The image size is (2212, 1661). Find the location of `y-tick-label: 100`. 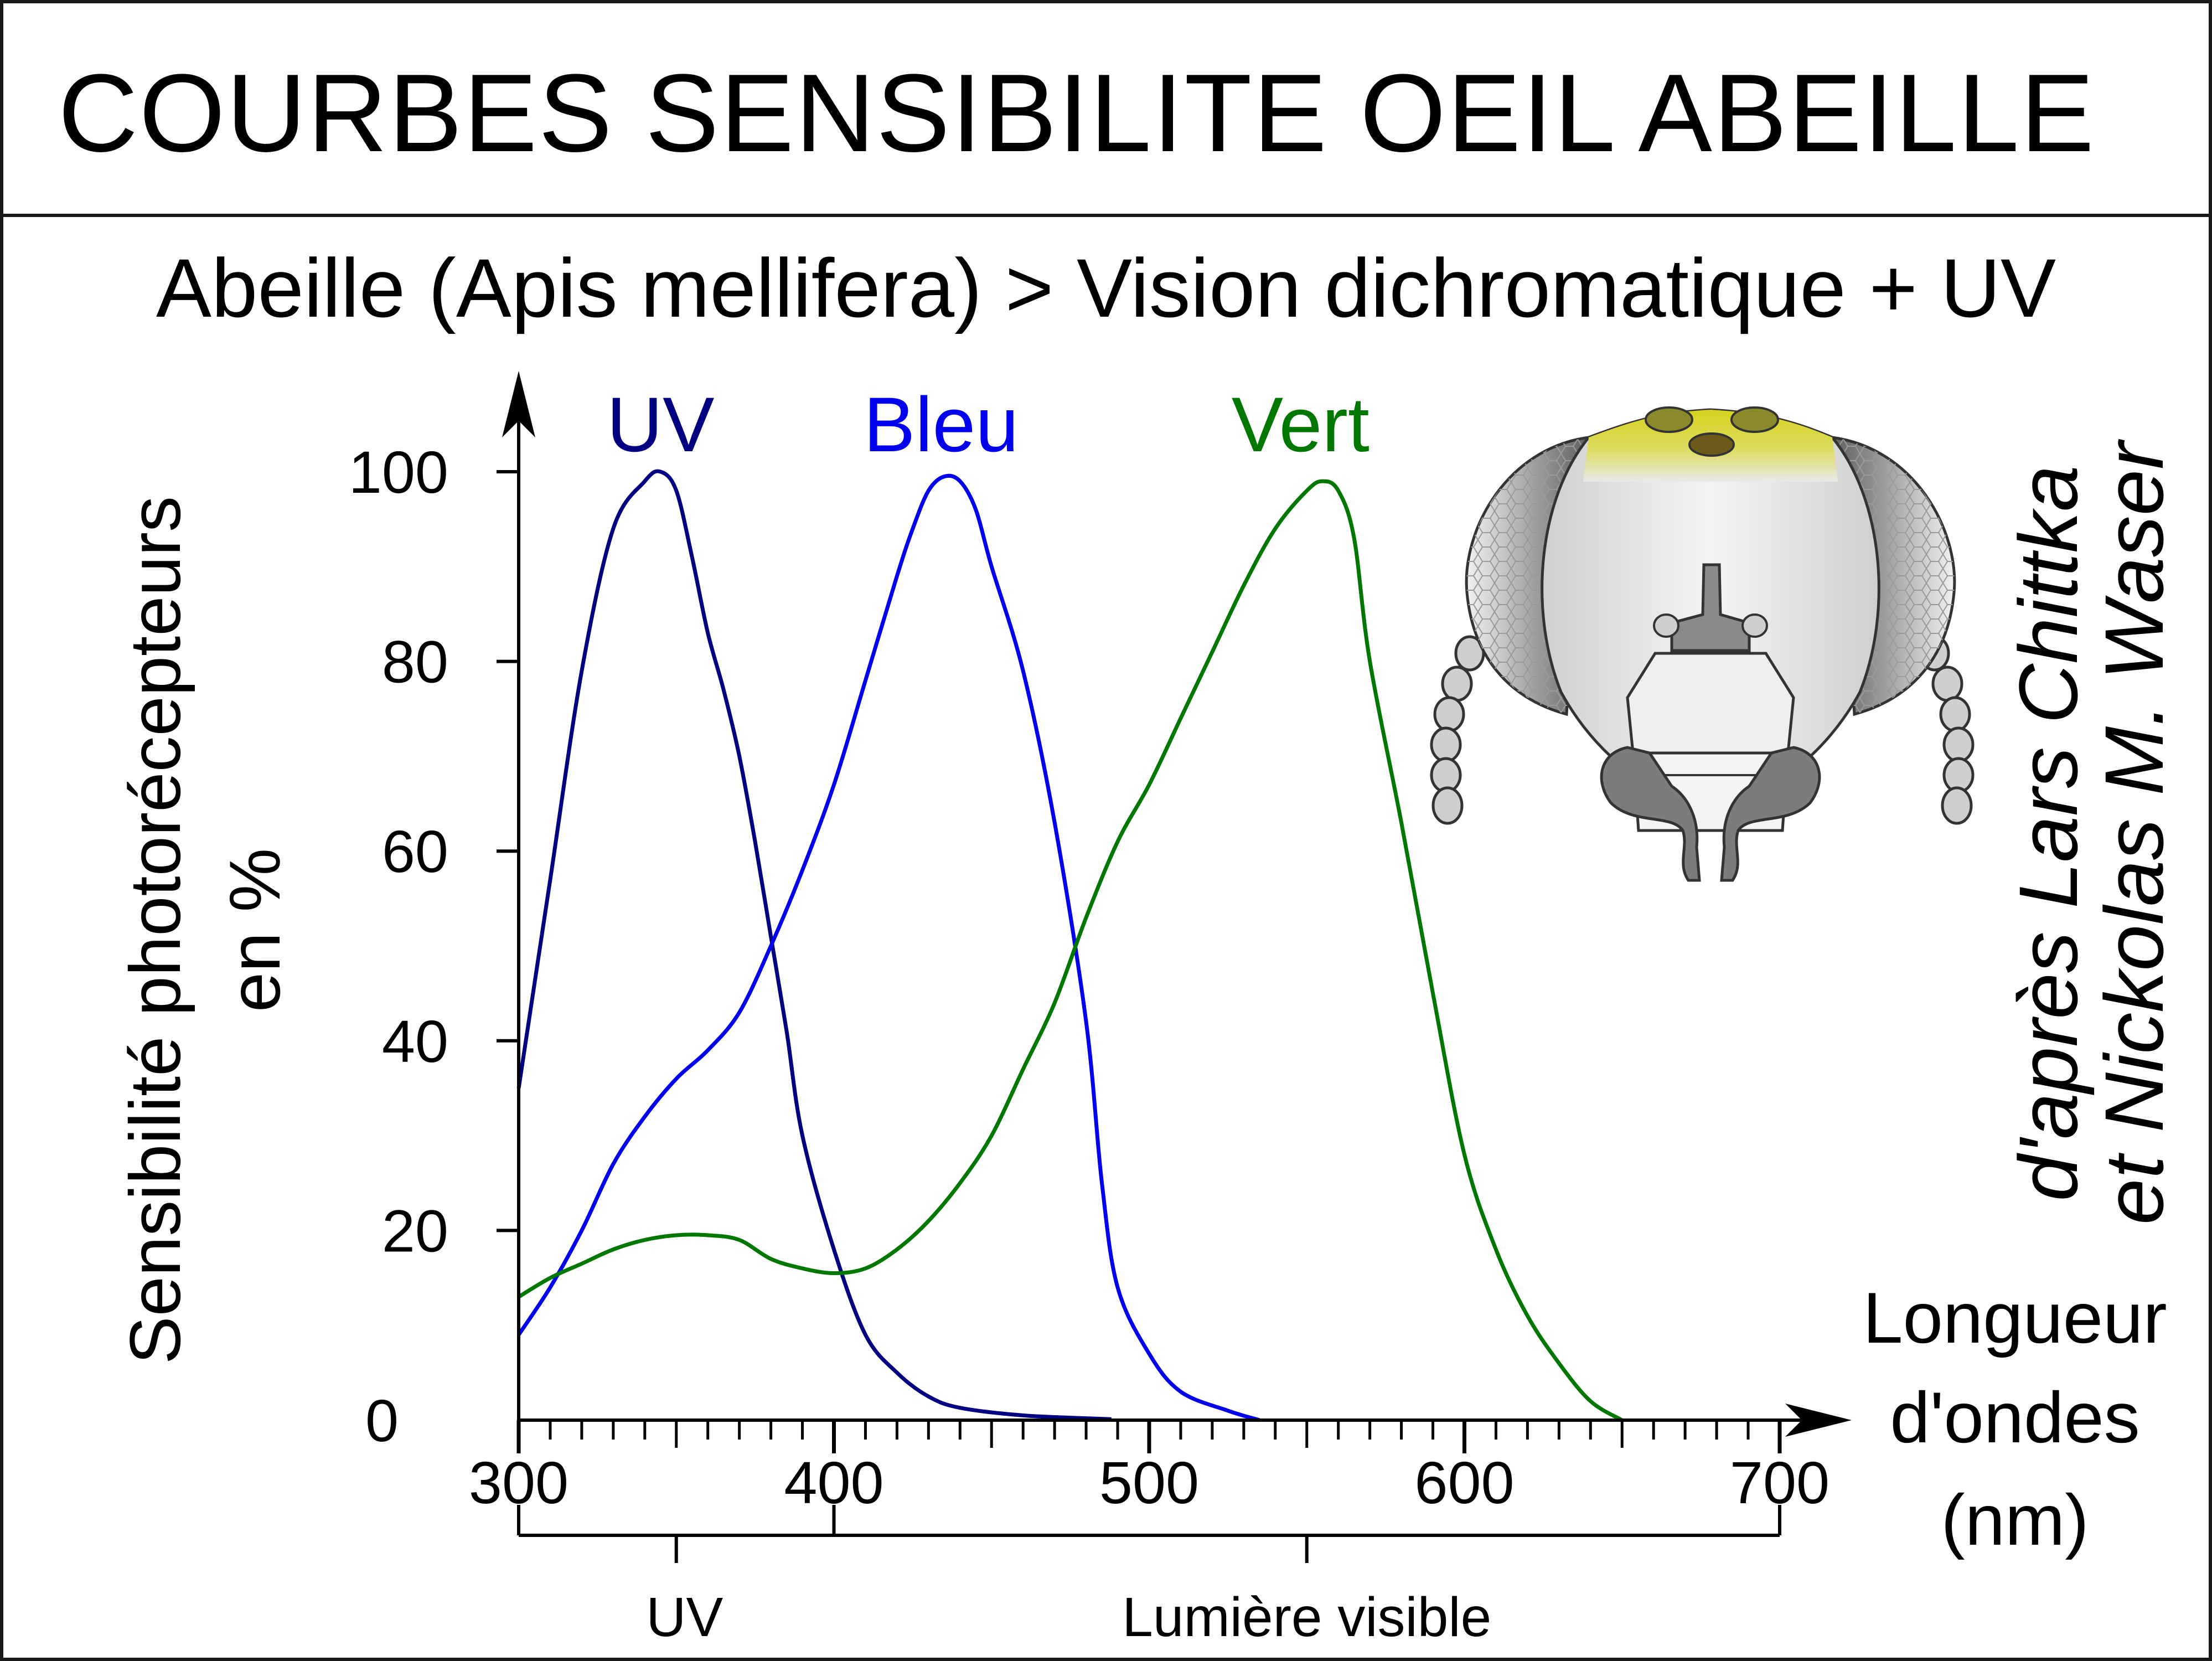

y-tick-label: 100 is located at coordinates (398, 472).